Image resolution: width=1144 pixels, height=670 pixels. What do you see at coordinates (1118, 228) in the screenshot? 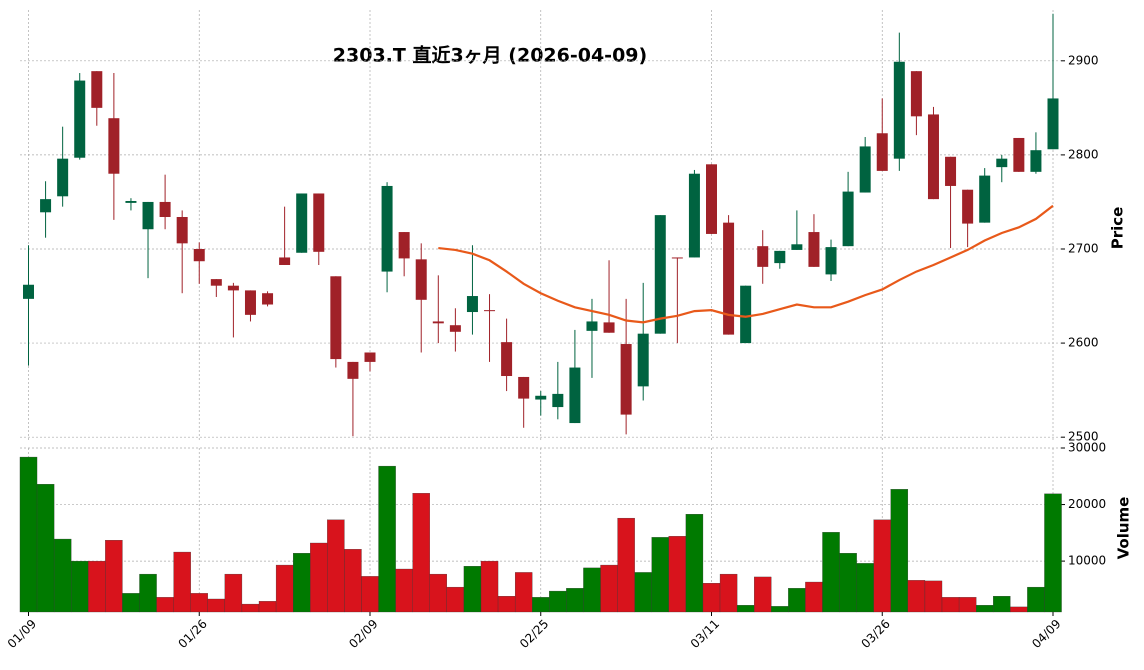
I see `y-axis-label: Price` at bounding box center [1118, 228].